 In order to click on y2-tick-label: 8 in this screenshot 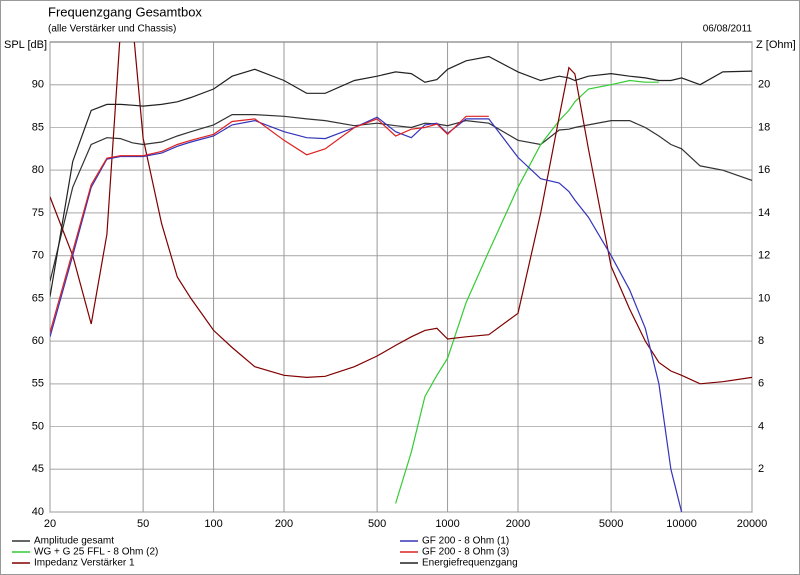, I will do `click(761, 341)`.